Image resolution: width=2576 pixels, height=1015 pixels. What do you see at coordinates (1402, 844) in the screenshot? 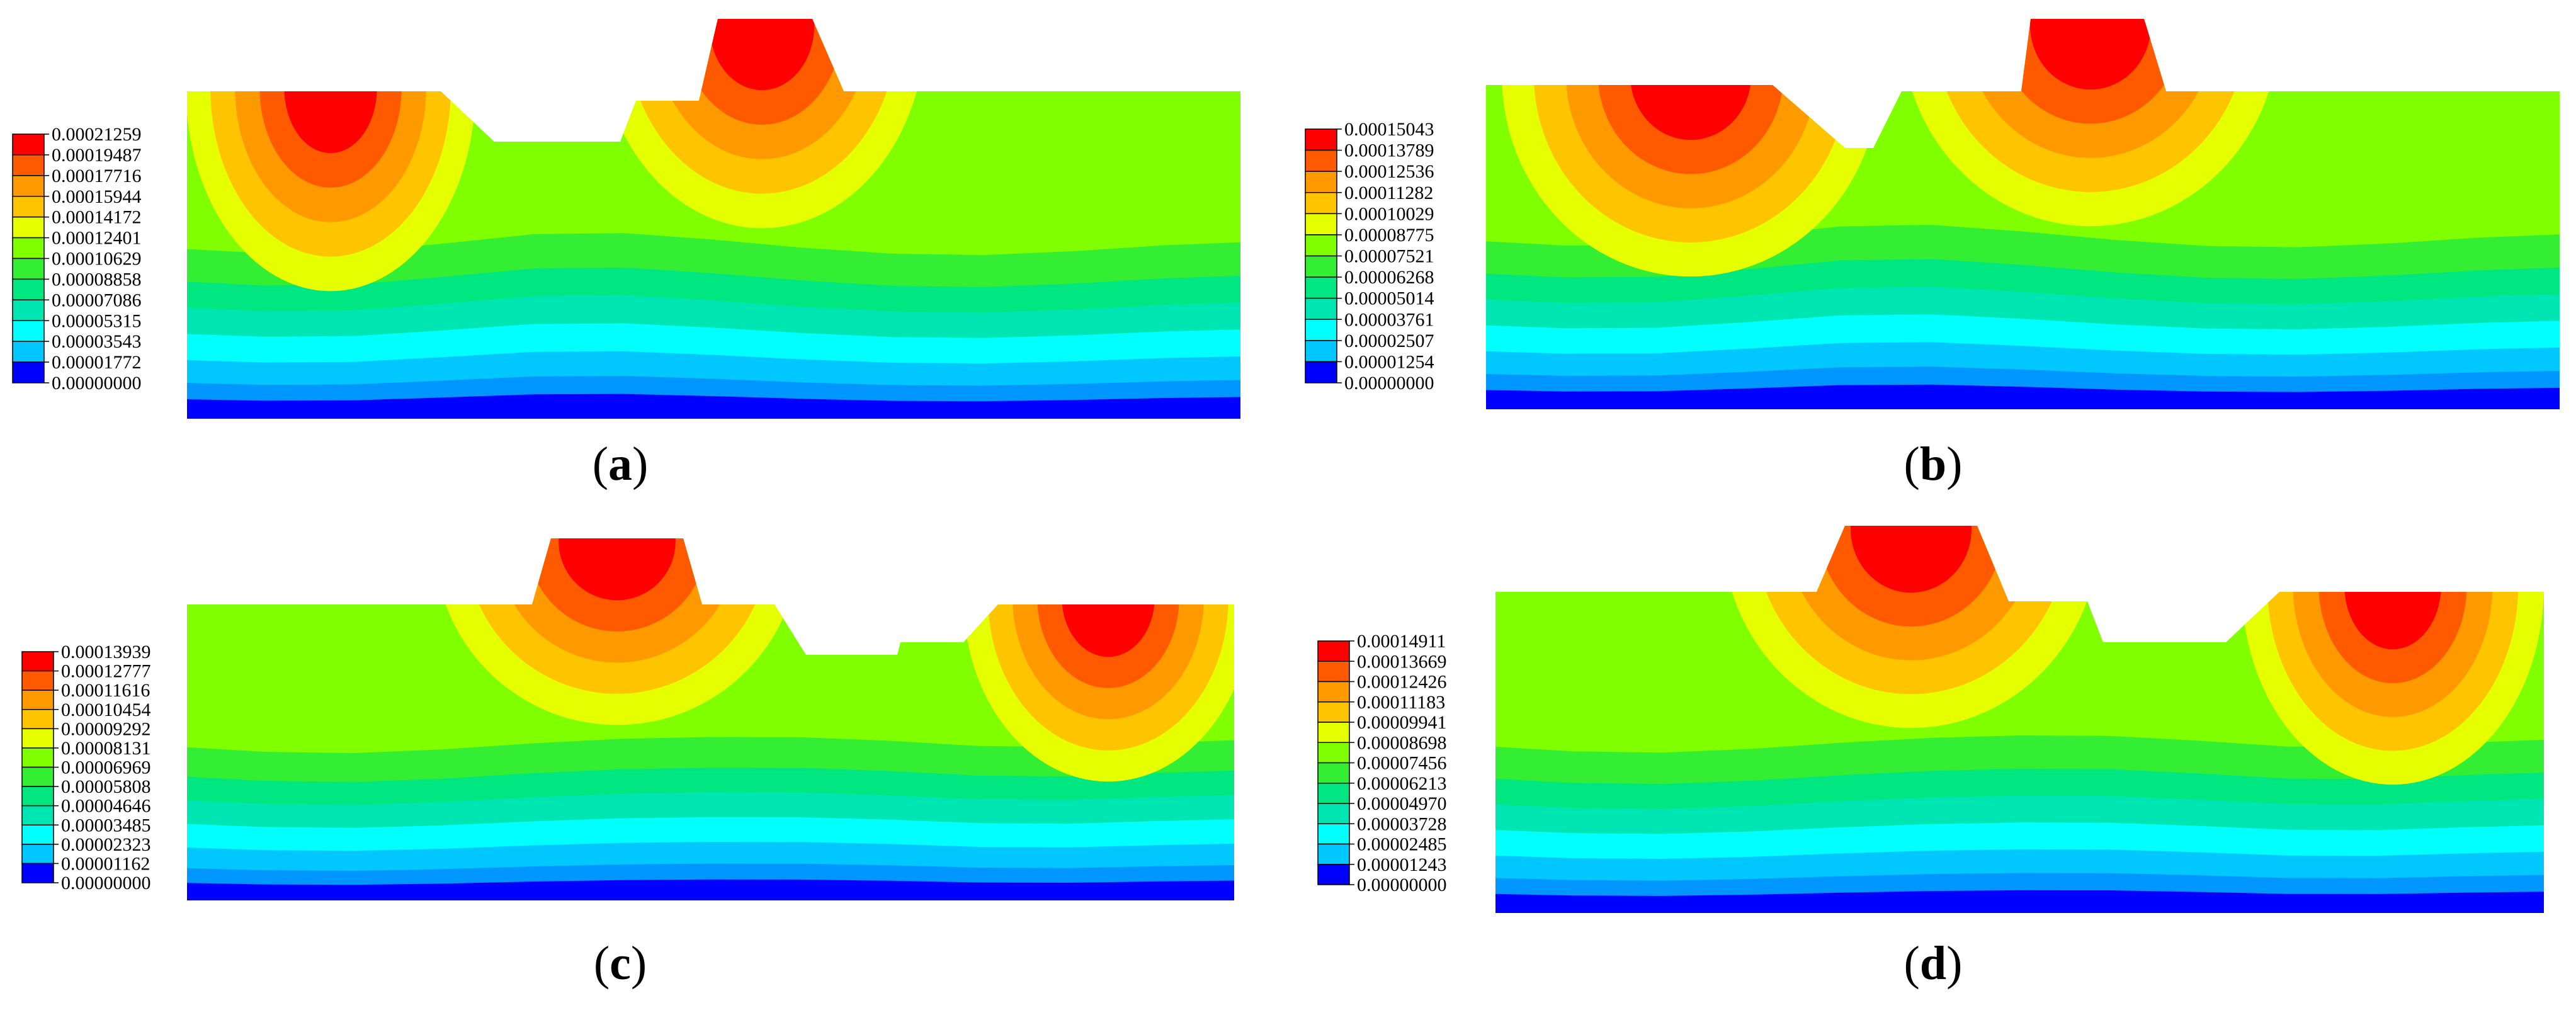
I see `legend-value: 0.00002485` at bounding box center [1402, 844].